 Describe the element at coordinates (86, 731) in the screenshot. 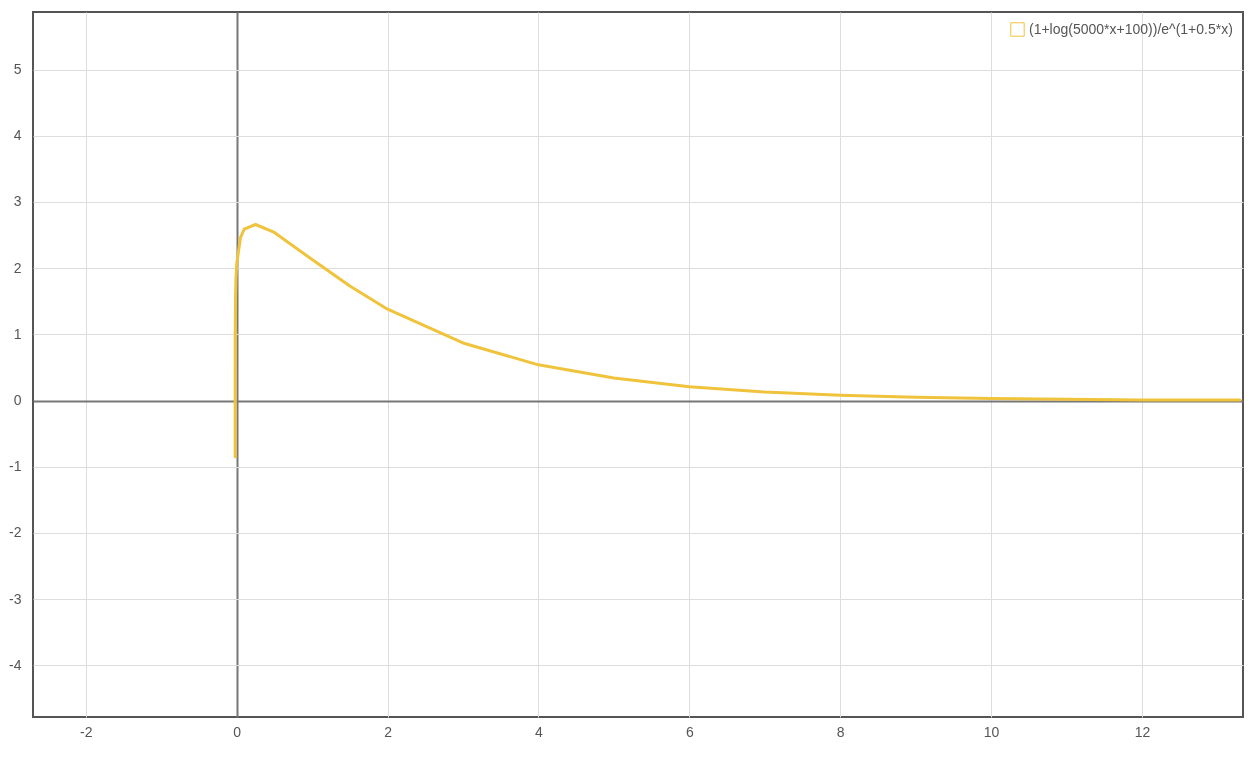

I see `x-tick-label: -2` at that location.